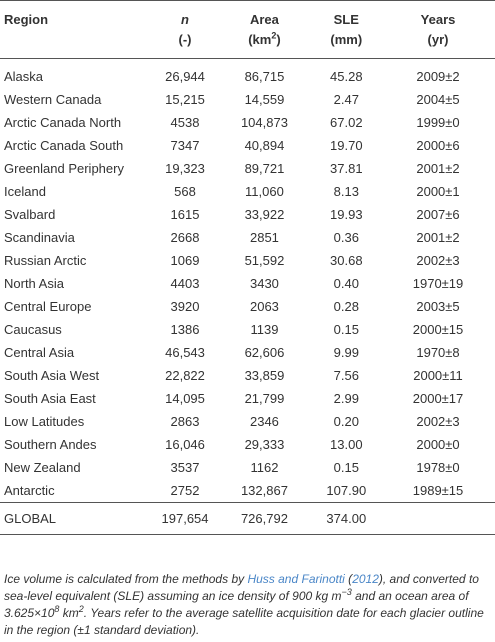 This screenshot has height=642, width=495. I want to click on cell-region: Central Europe, so click(48, 306).